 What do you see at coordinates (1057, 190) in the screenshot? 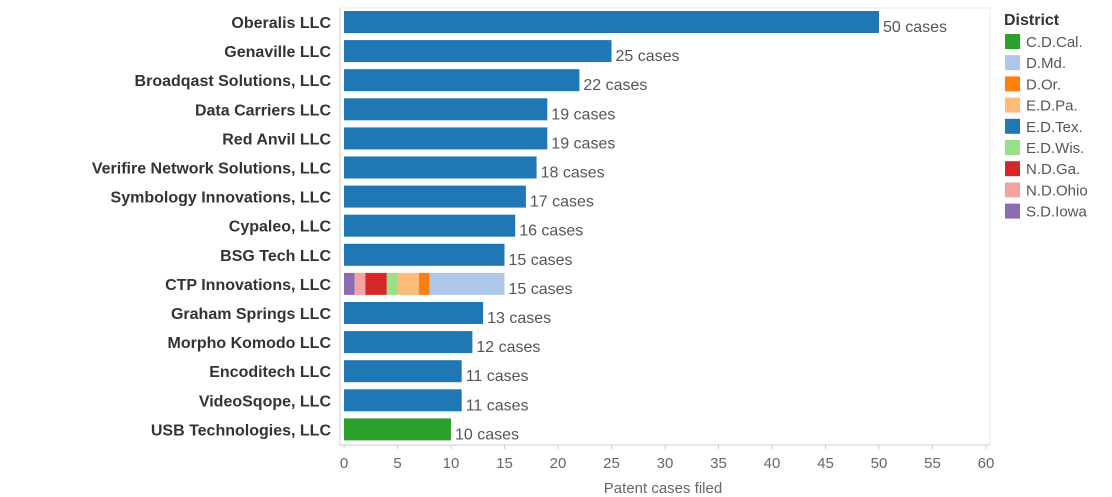
I see `legend-label: N.D.Ohio` at bounding box center [1057, 190].